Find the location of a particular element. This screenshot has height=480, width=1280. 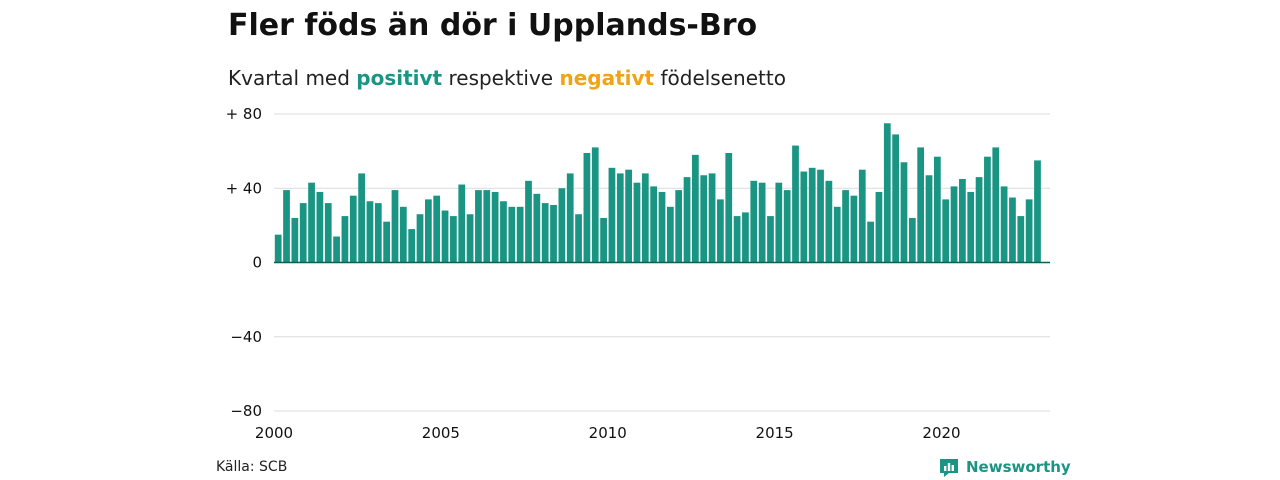

y-tick-label: −80 is located at coordinates (246, 411).